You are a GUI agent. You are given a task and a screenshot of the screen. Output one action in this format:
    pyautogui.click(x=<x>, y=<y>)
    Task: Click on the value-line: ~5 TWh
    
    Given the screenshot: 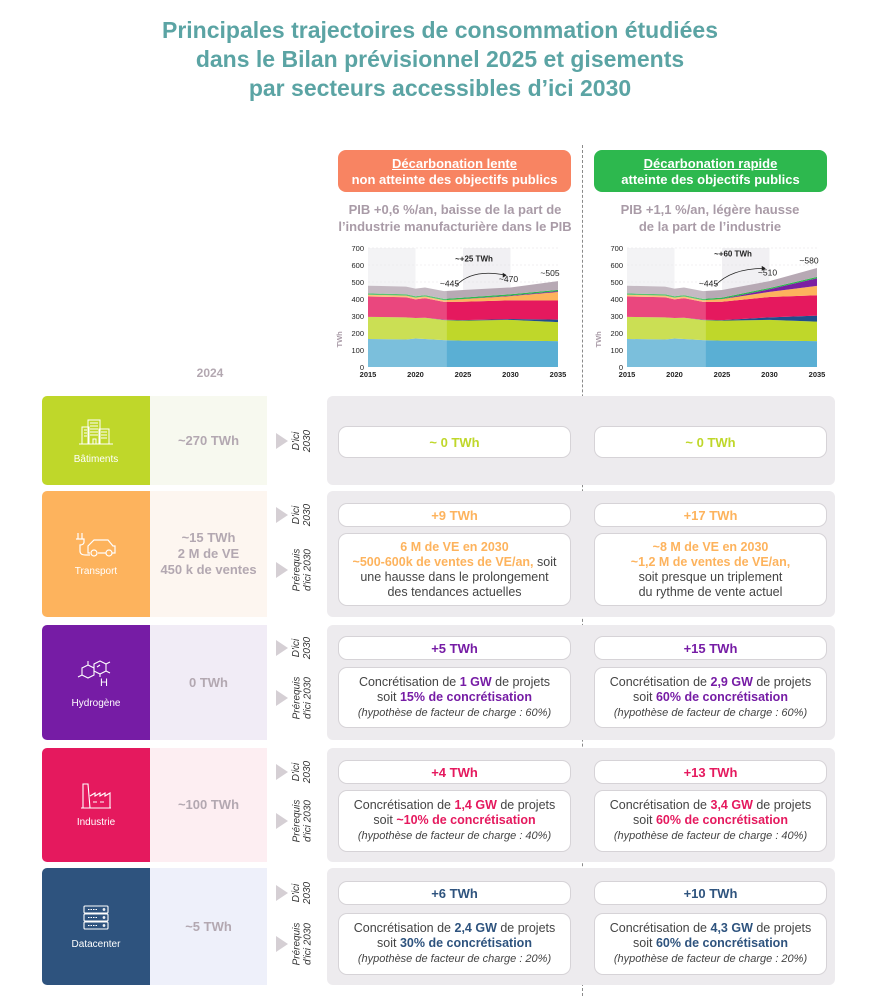 What is the action you would take?
    pyautogui.click(x=208, y=926)
    